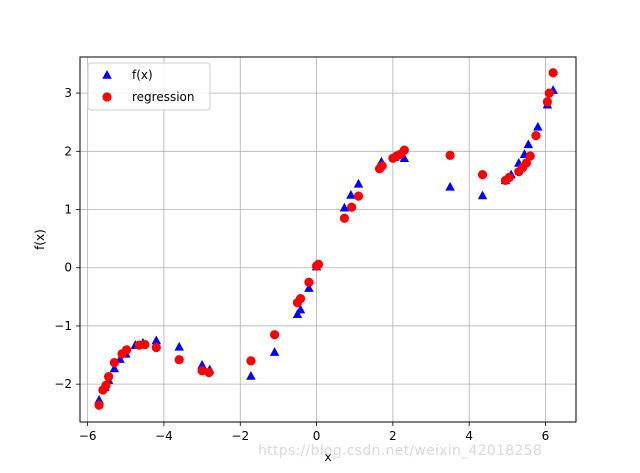  Describe the element at coordinates (164, 436) in the screenshot. I see `x-tick-label: −4` at that location.